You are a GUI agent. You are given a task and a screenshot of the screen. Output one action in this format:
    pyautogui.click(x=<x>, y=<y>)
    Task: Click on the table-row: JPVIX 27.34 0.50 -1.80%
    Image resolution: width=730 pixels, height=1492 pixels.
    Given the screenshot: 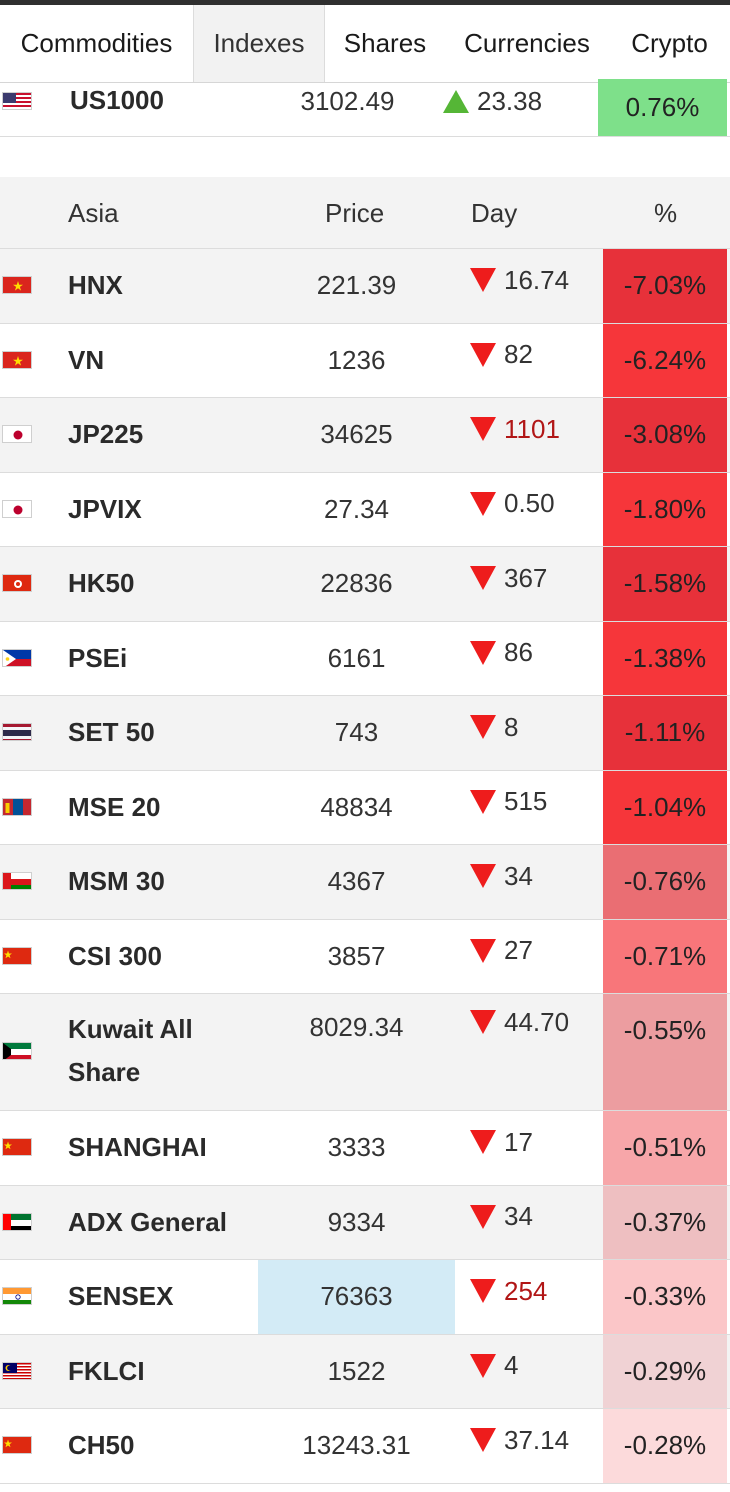 What is the action you would take?
    pyautogui.click(x=365, y=509)
    